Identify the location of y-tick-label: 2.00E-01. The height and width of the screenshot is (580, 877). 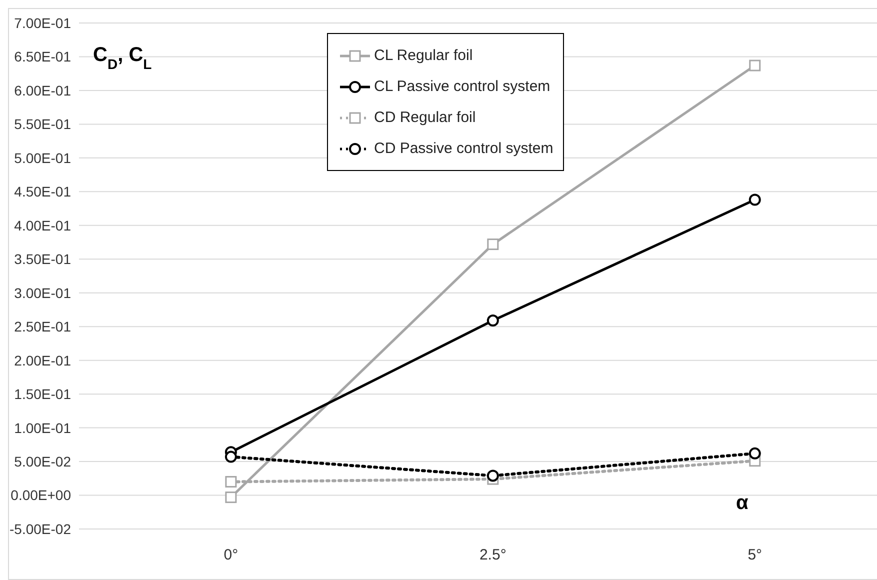
(43, 360).